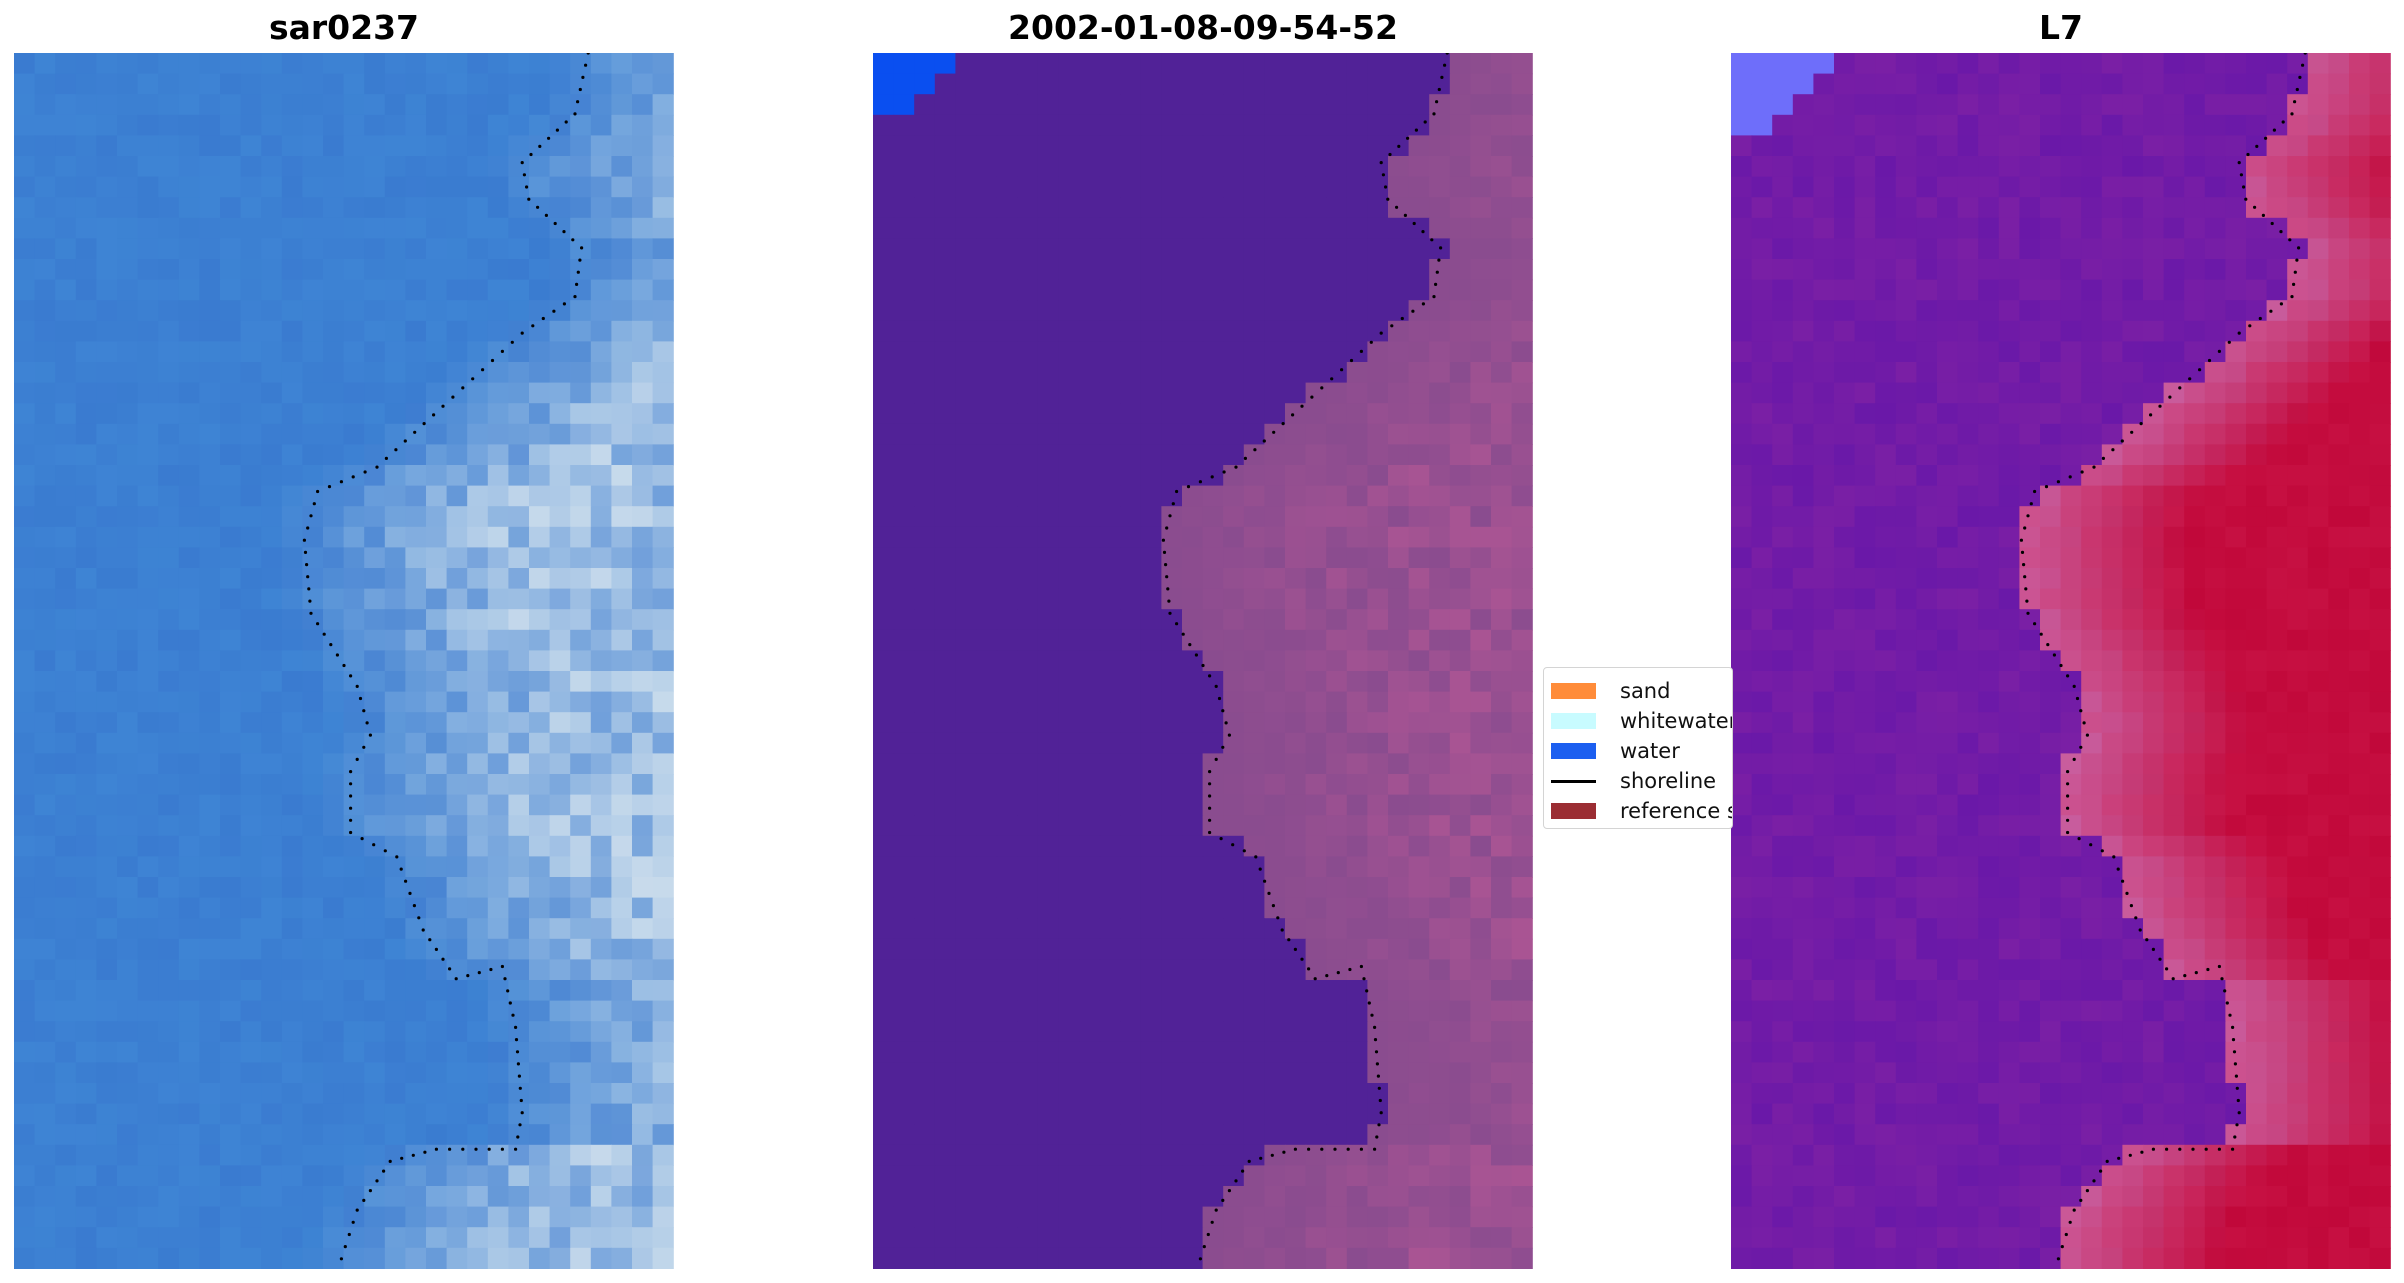 The image size is (2404, 1283). I want to click on panel-title-classified: 2002-01-08-09-54-52, so click(1203, 27).